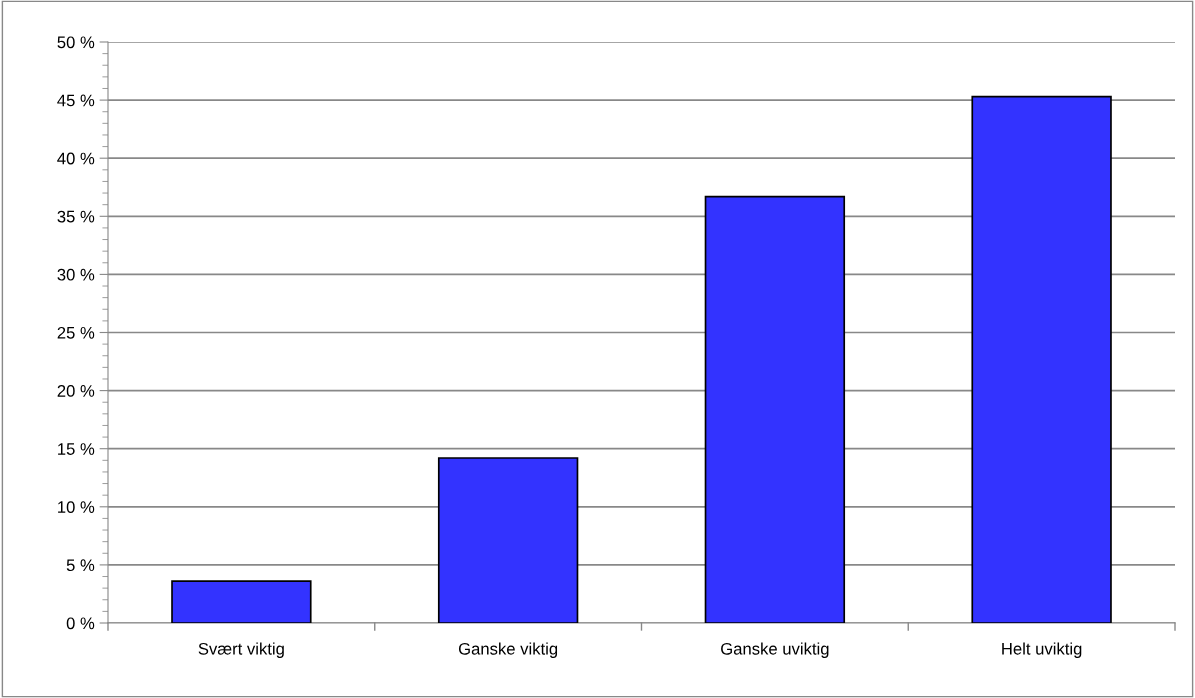 Image resolution: width=1195 pixels, height=698 pixels. What do you see at coordinates (76, 449) in the screenshot?
I see `y-tick-label: 15 %` at bounding box center [76, 449].